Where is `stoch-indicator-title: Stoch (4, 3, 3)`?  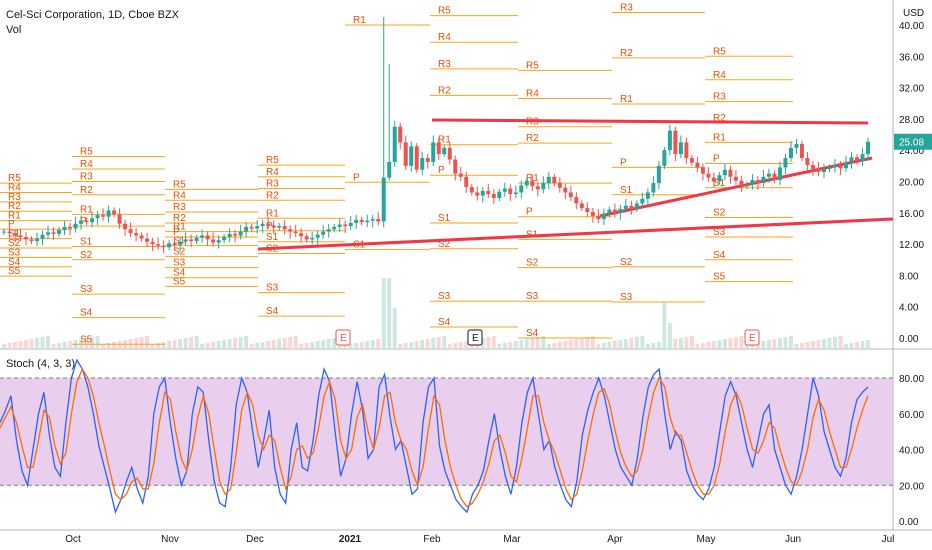
stoch-indicator-title: Stoch (4, 3, 3) is located at coordinates (41, 364).